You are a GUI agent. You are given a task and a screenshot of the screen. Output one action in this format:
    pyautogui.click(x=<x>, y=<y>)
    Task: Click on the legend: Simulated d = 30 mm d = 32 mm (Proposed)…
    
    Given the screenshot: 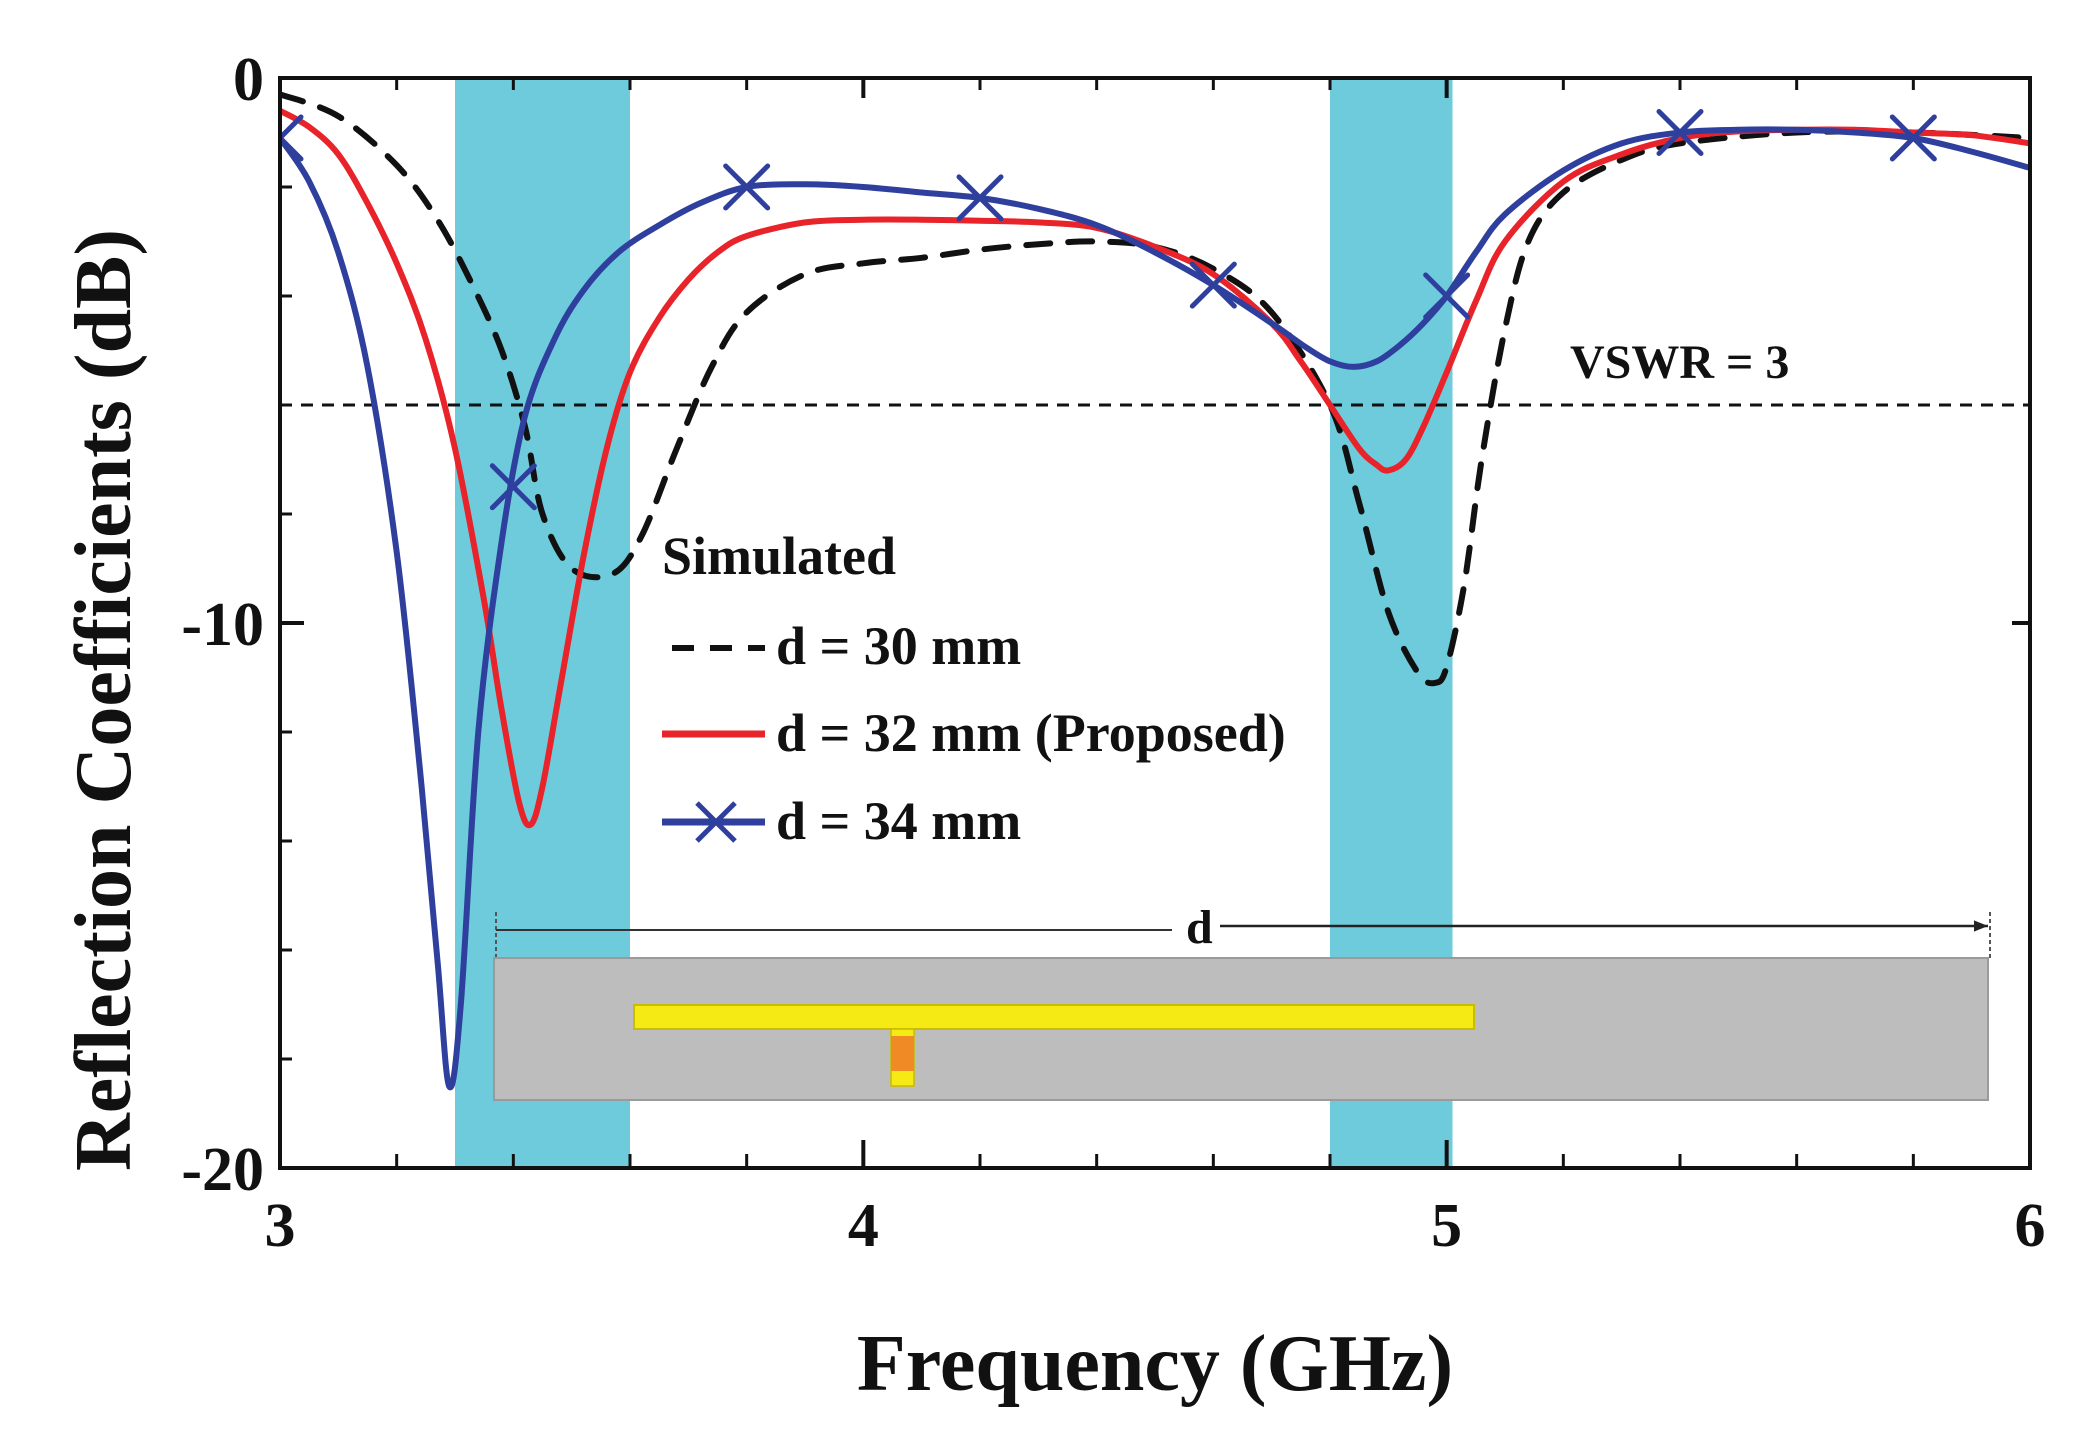 What is the action you would take?
    pyautogui.click(x=974, y=688)
    